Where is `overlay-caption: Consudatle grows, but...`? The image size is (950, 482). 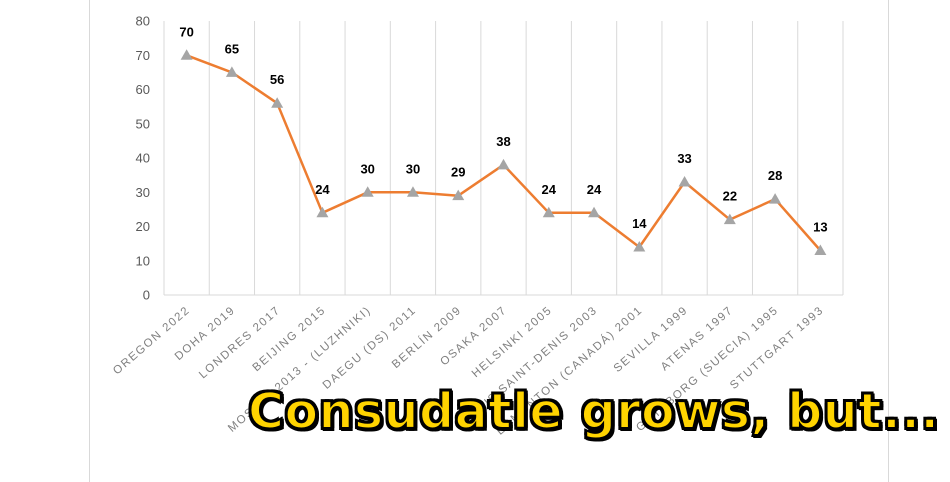 overlay-caption: Consudatle grows, but... is located at coordinates (593, 411).